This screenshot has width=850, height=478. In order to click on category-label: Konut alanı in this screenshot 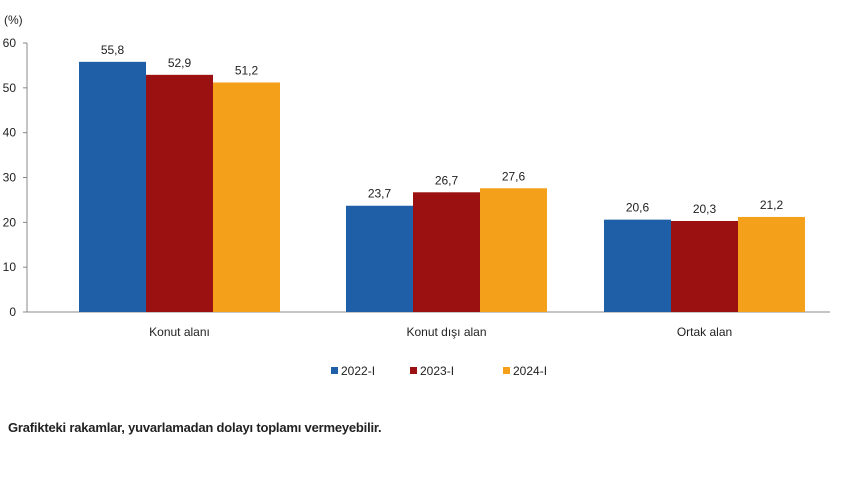, I will do `click(179, 332)`.